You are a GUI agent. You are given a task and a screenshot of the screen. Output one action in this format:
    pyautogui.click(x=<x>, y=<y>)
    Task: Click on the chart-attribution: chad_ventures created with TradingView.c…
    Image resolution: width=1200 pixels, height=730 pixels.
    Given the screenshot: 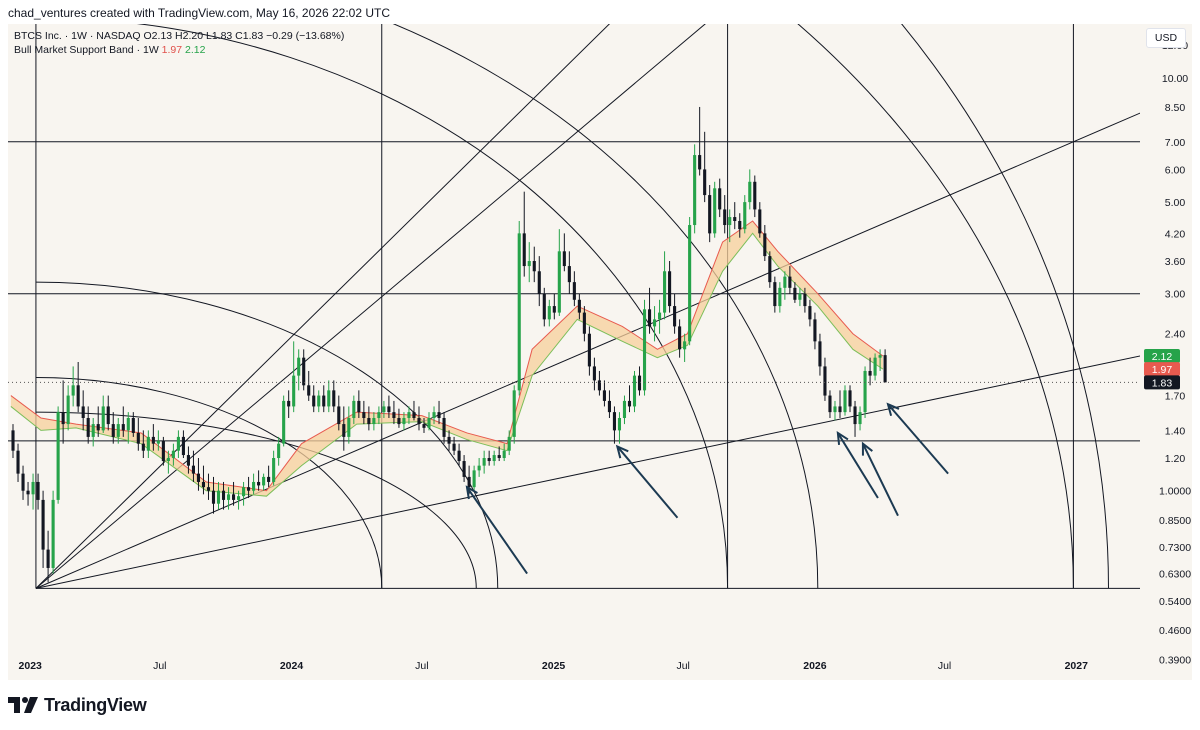 What is the action you would take?
    pyautogui.click(x=199, y=13)
    